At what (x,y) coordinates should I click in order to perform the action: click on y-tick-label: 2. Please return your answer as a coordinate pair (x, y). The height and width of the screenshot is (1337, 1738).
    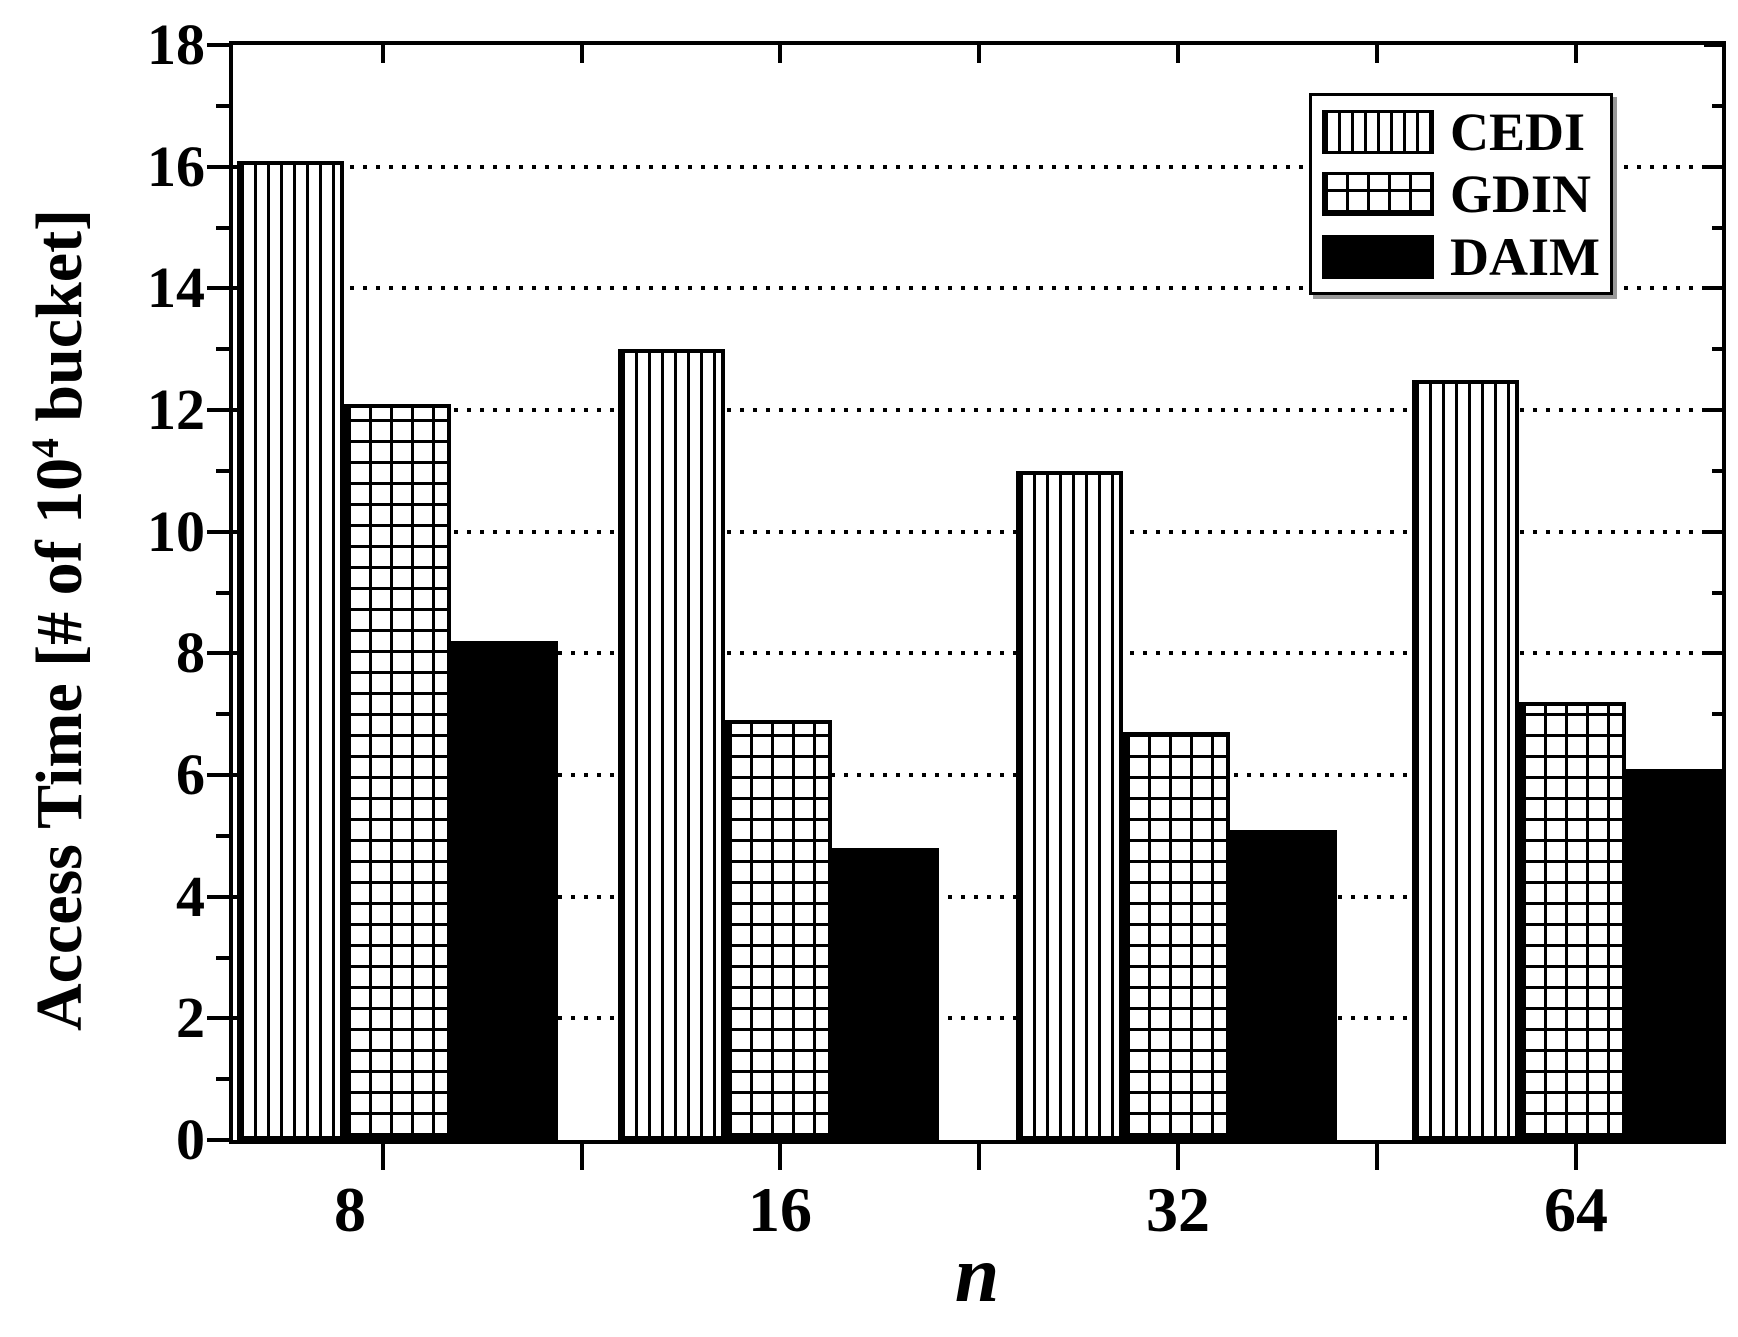
    Looking at the image, I should click on (190, 1018).